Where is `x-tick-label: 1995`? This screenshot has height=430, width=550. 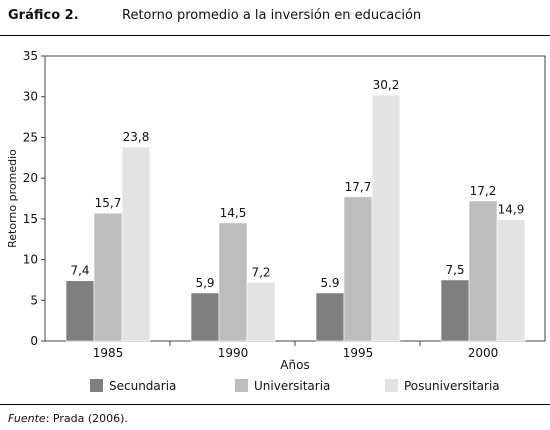
x-tick-label: 1995 is located at coordinates (358, 353).